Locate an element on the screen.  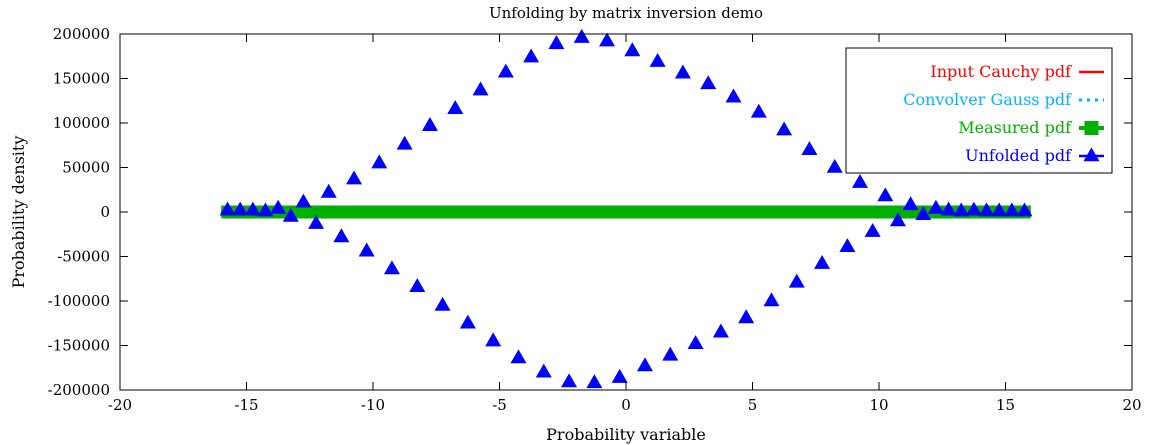
legend-swatch-square is located at coordinates (1091, 128).